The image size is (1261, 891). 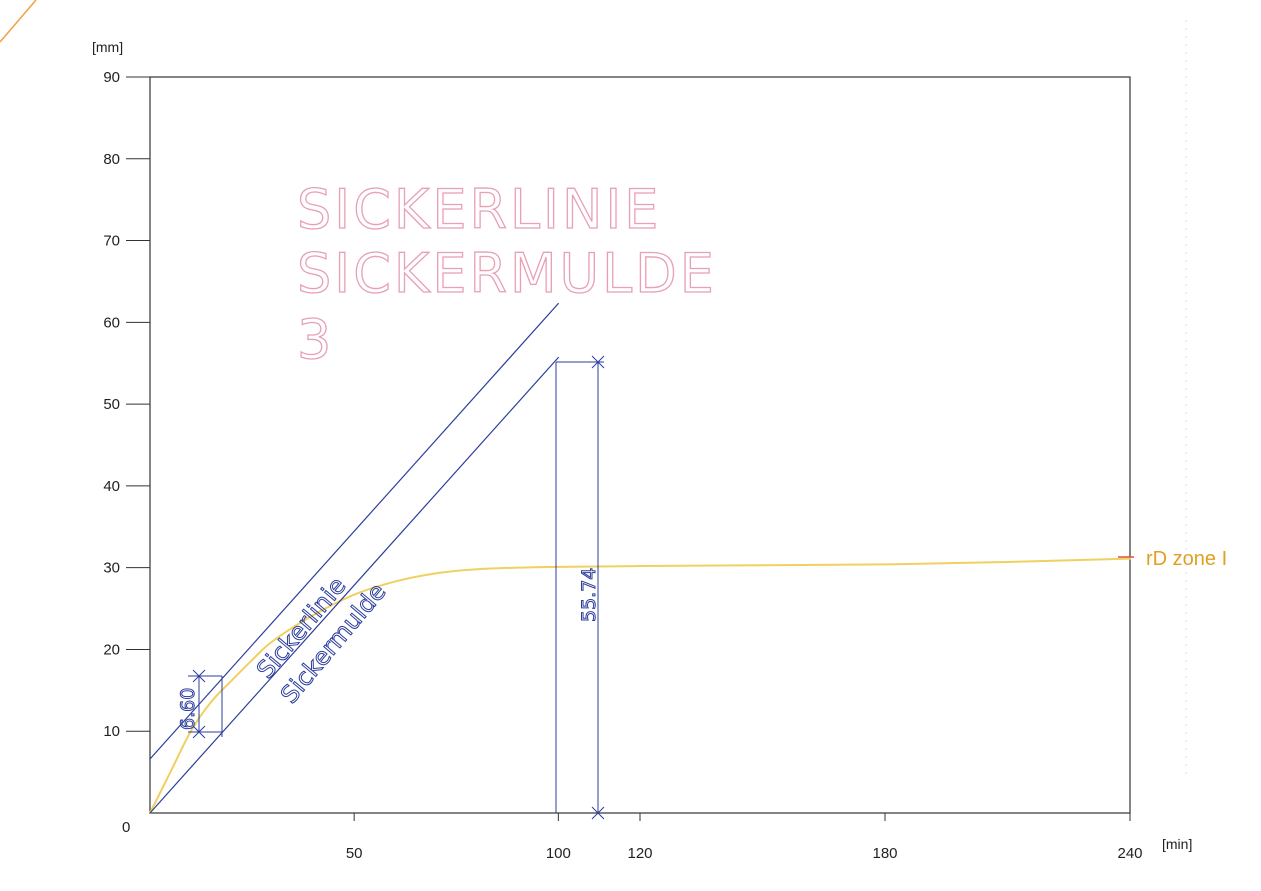 I want to click on y-tick-label-70: 70, so click(x=111, y=241).